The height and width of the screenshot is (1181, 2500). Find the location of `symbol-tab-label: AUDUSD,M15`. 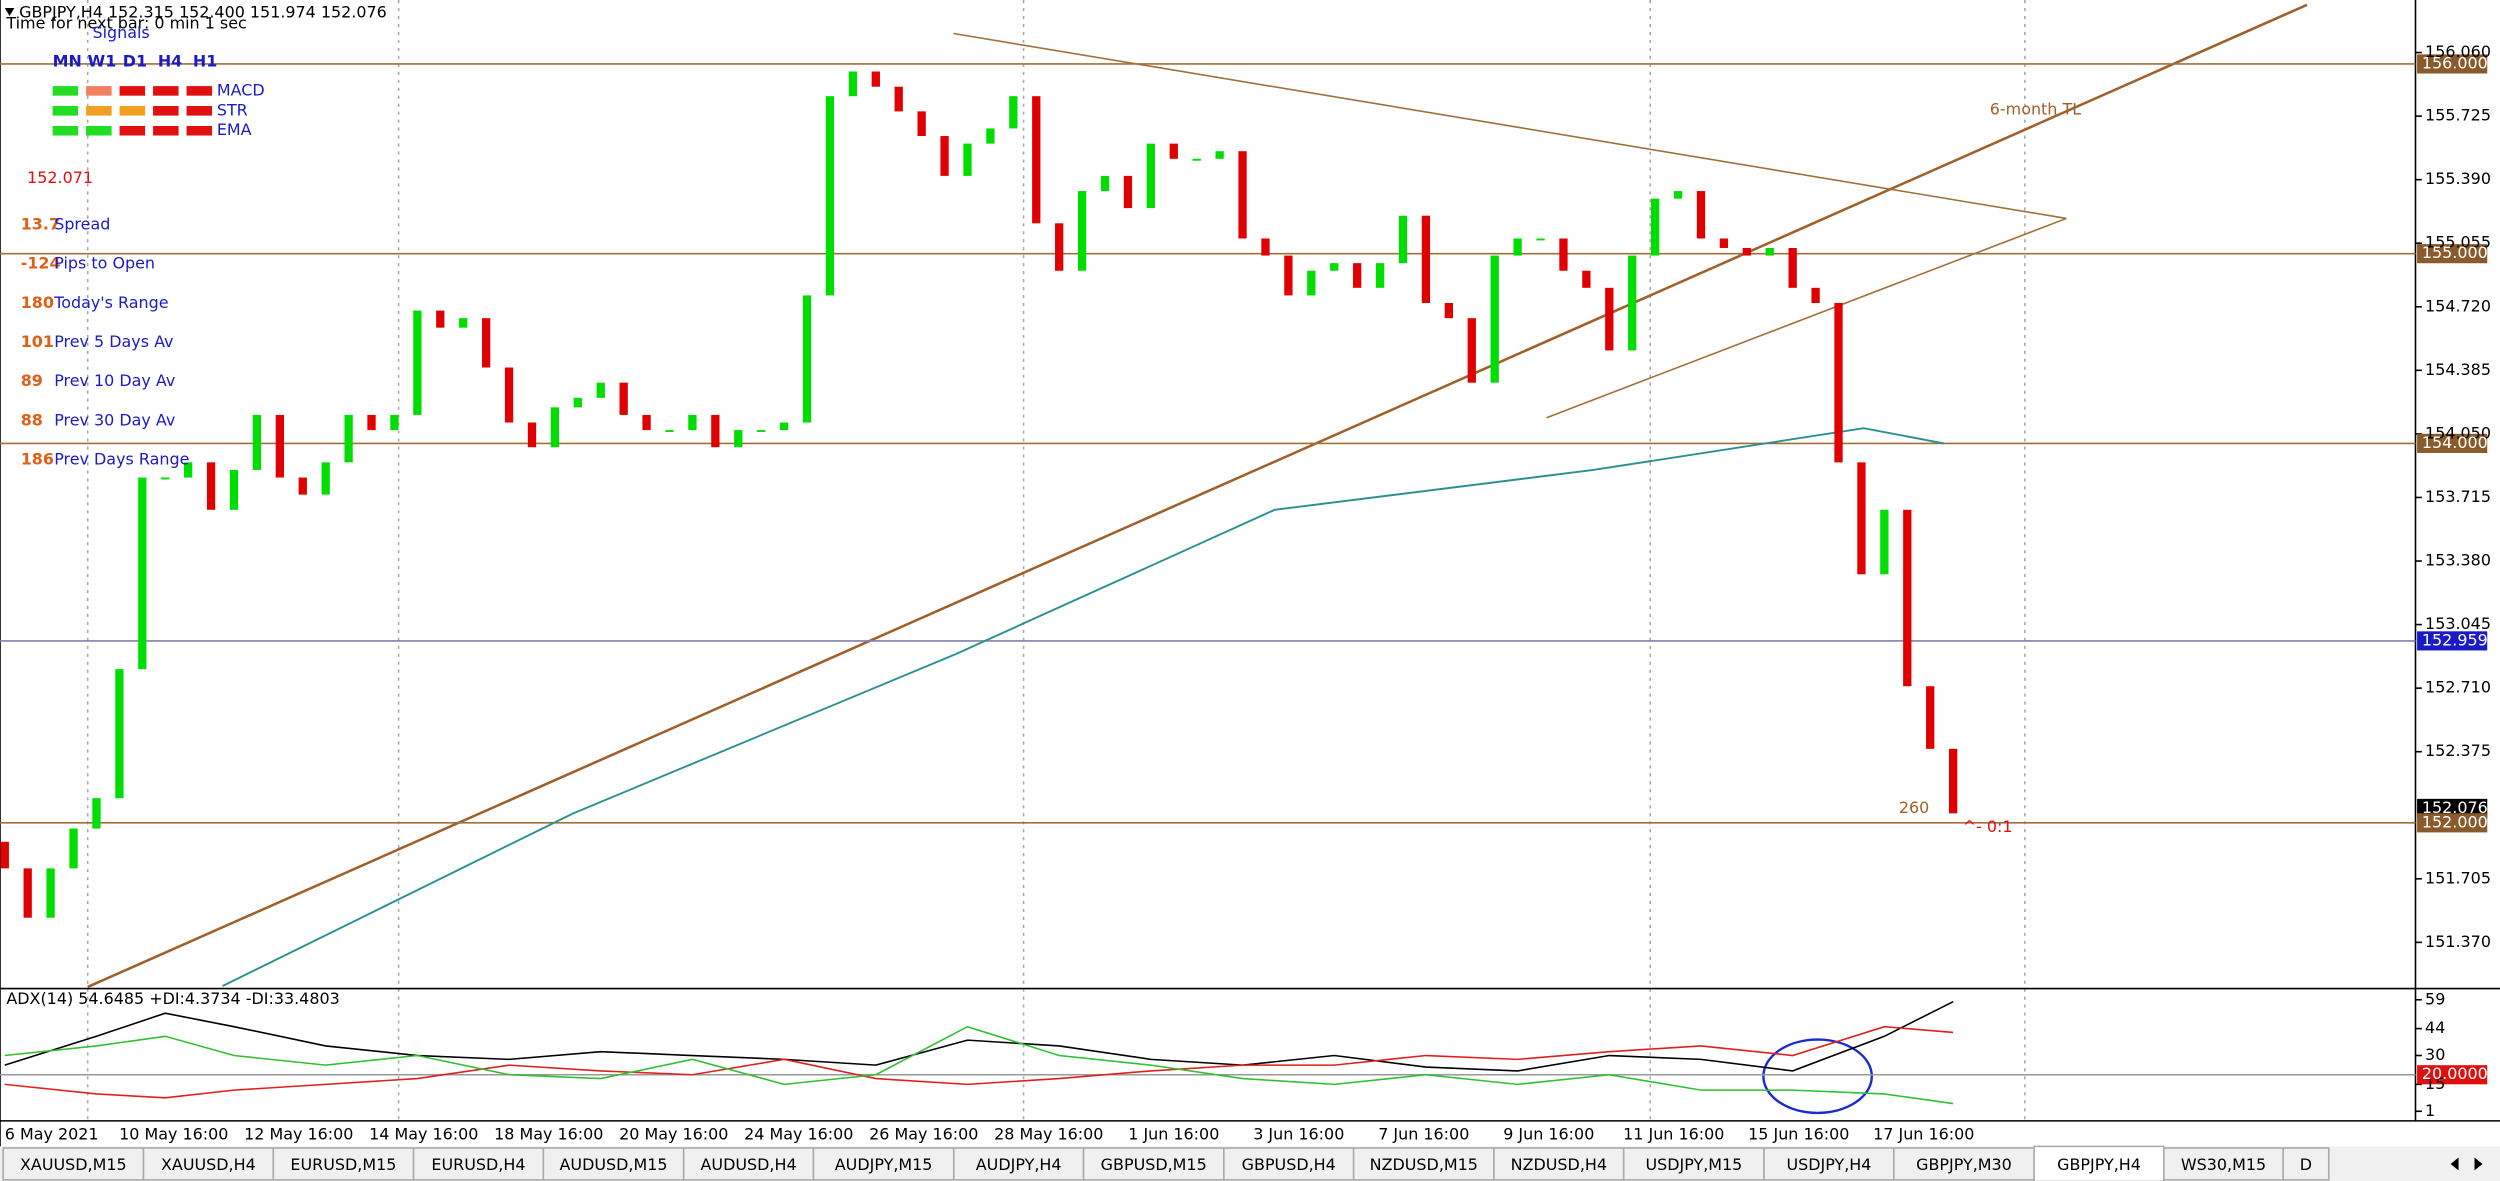

symbol-tab-label: AUDUSD,M15 is located at coordinates (614, 1164).